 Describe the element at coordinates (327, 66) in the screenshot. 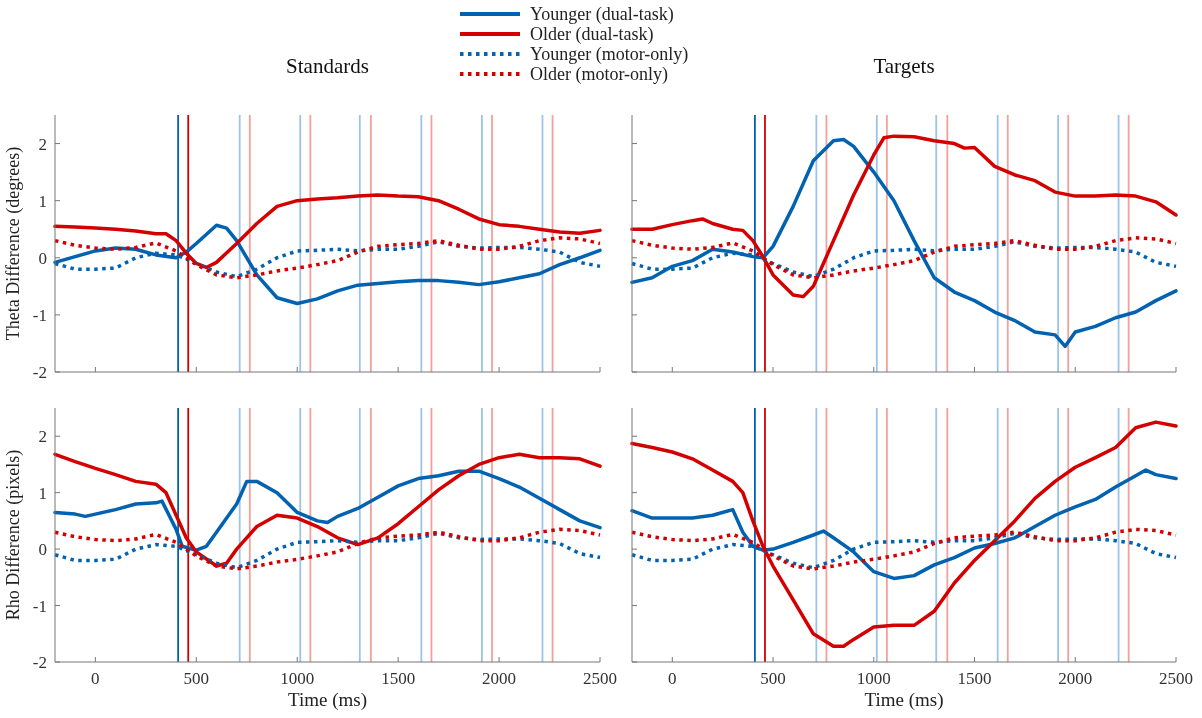

I see `chart-title: Standards` at that location.